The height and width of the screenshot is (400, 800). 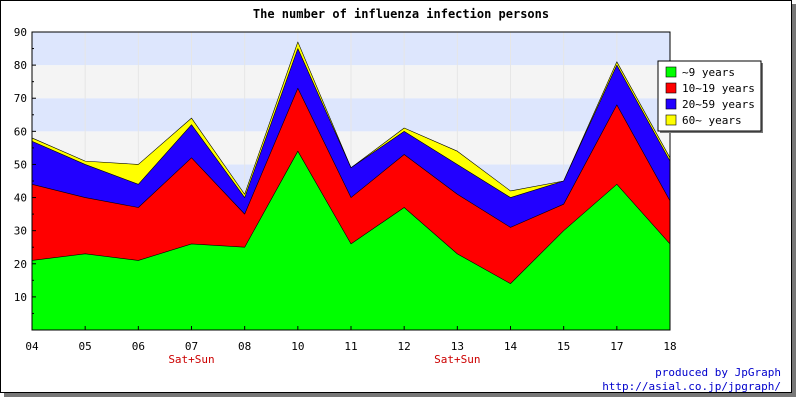 I want to click on y-tick-label: 70, so click(x=20, y=98).